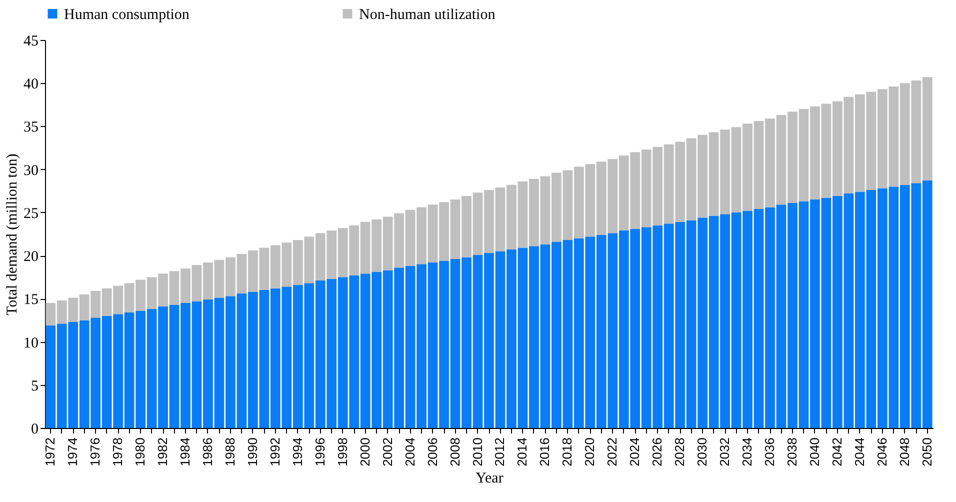 This screenshot has width=956, height=502. Describe the element at coordinates (747, 452) in the screenshot. I see `x-tick-label: 2034` at that location.